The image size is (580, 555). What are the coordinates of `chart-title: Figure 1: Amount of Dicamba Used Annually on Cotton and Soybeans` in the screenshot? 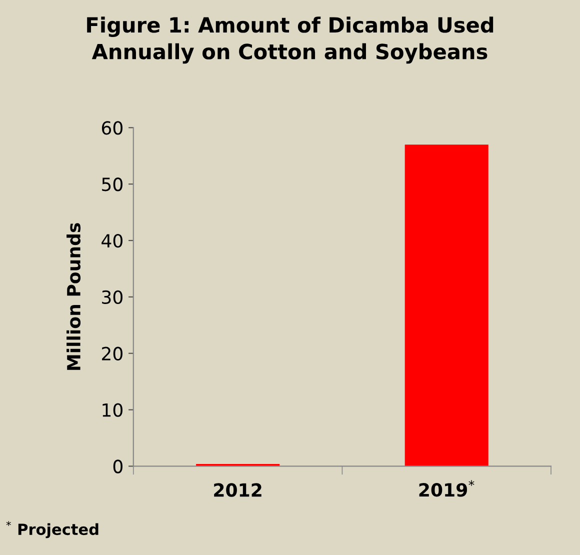 It's located at (290, 40).